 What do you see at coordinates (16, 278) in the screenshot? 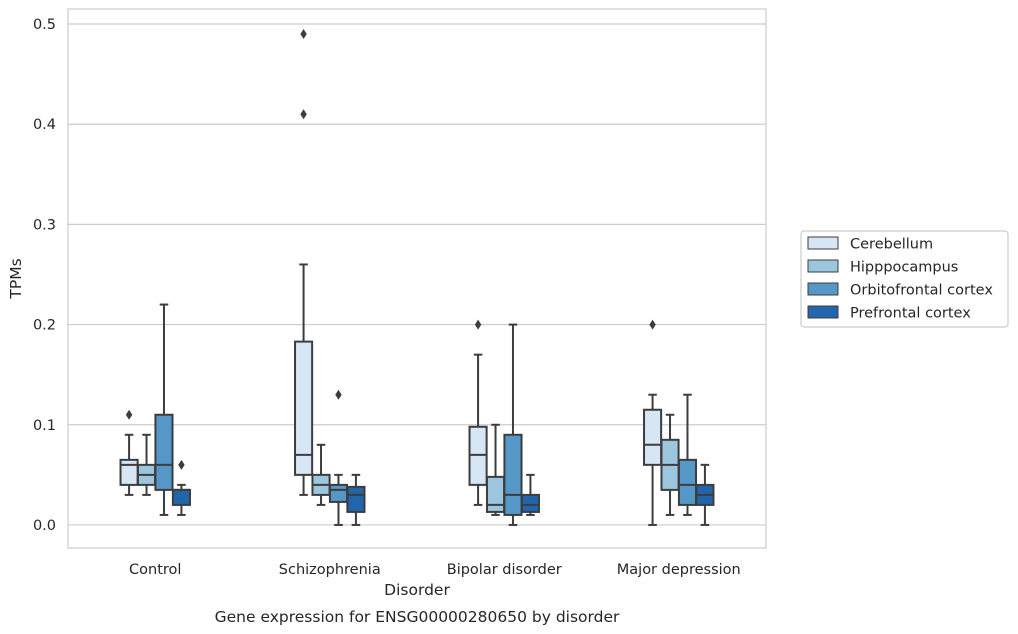
I see `y-axis-label: TPMs` at bounding box center [16, 278].